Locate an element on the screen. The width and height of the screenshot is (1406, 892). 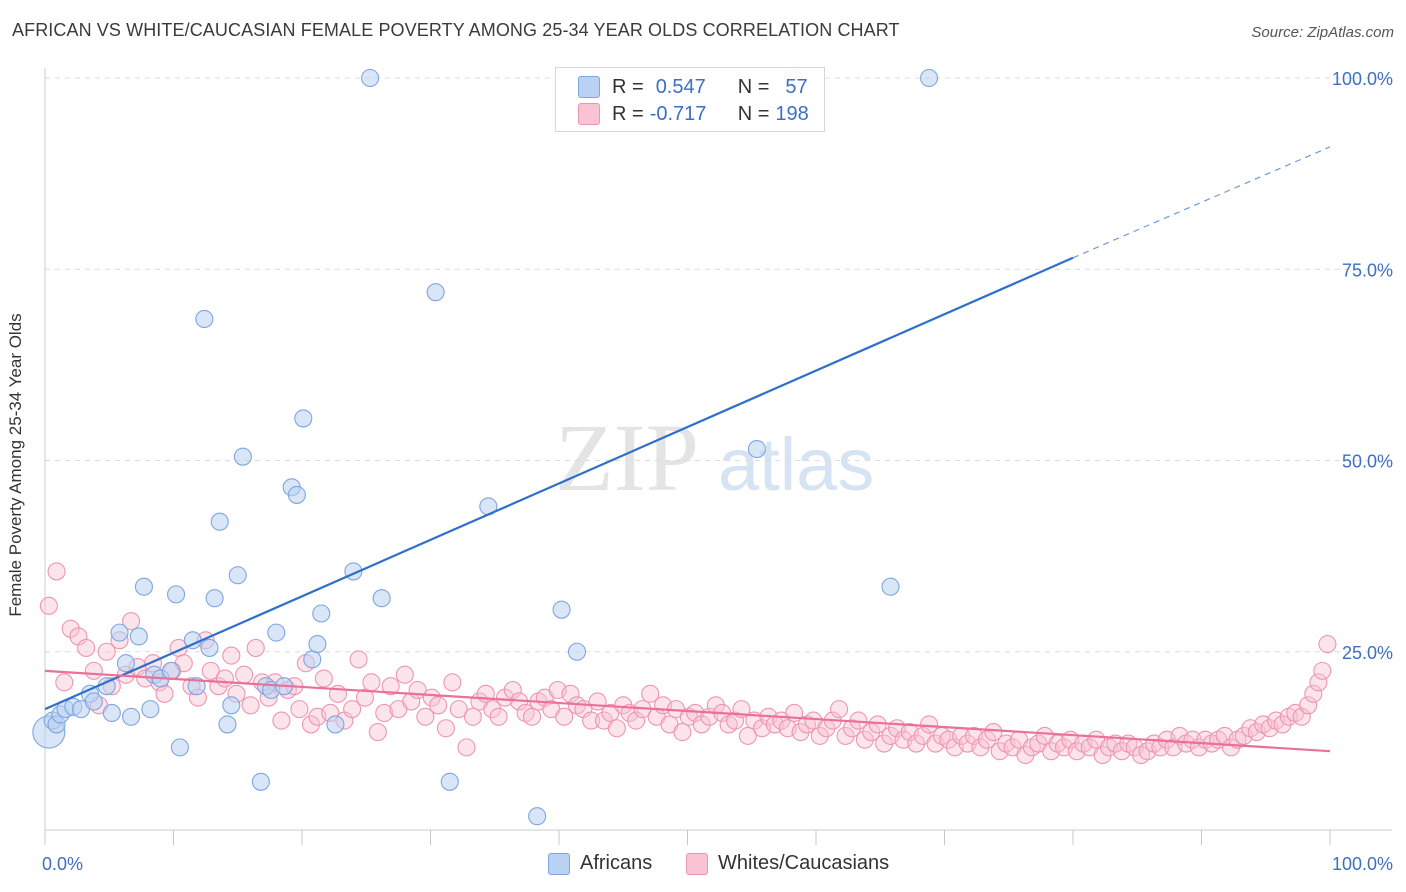
whites-swatch is located at coordinates (589, 114).